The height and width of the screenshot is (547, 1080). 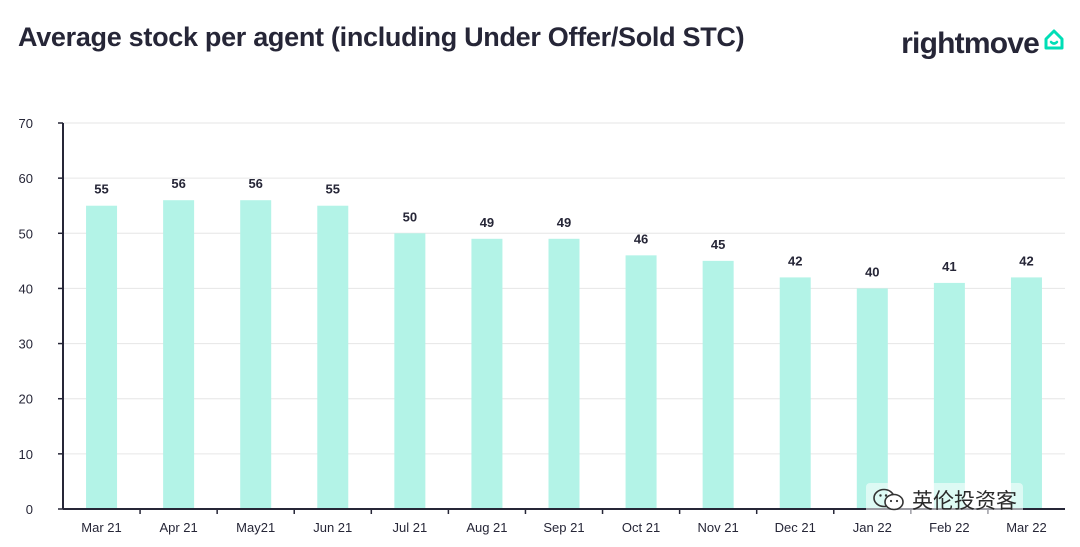 I want to click on wechat-icon, so click(x=888, y=499).